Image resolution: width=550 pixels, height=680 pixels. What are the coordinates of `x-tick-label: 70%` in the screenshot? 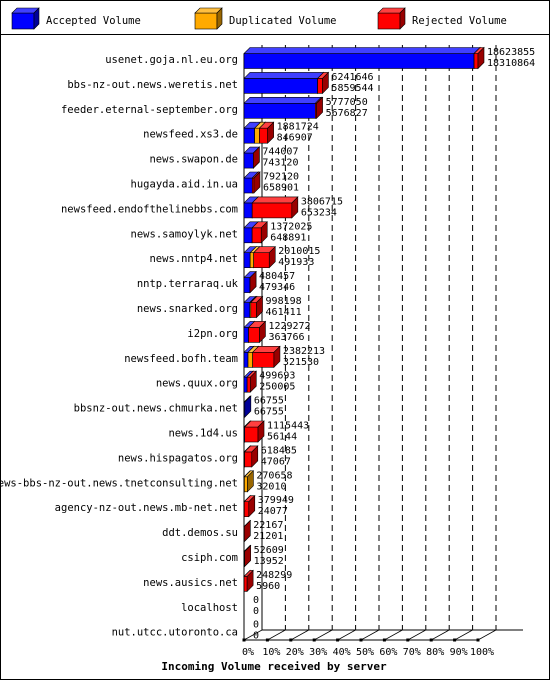 It's located at (412, 652).